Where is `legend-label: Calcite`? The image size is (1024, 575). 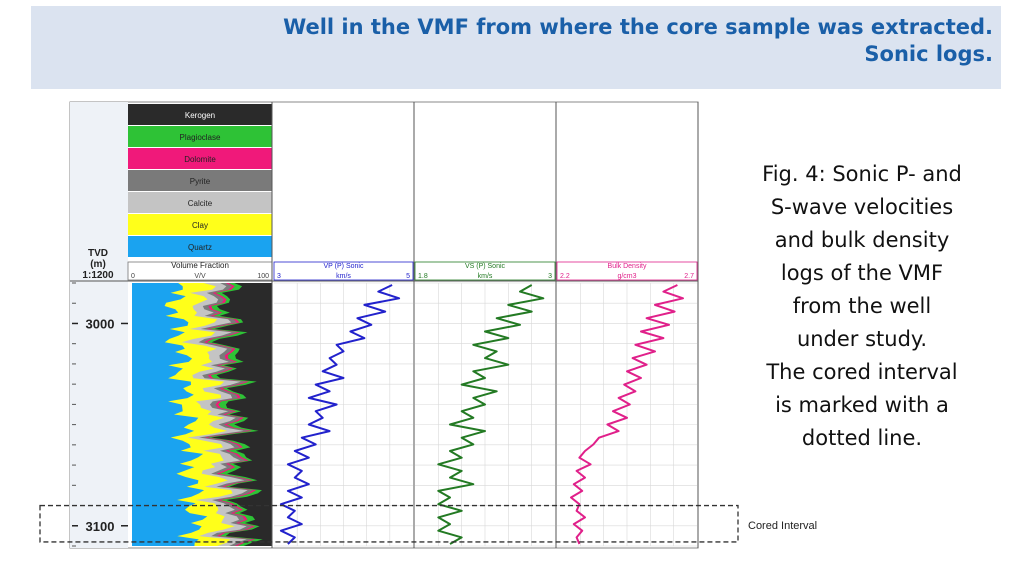
legend-label: Calcite is located at coordinates (200, 203).